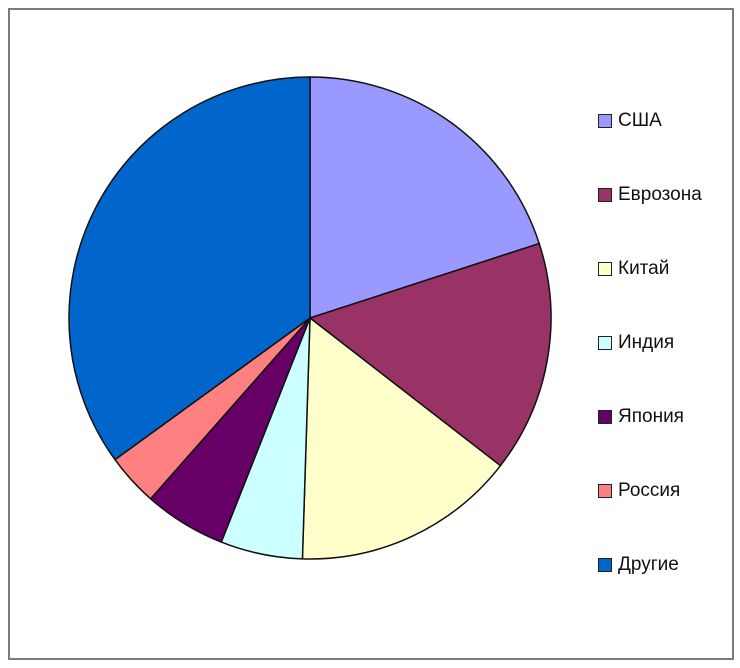 This screenshot has height=668, width=740. What do you see at coordinates (644, 268) in the screenshot?
I see `legend-label: Китай` at bounding box center [644, 268].